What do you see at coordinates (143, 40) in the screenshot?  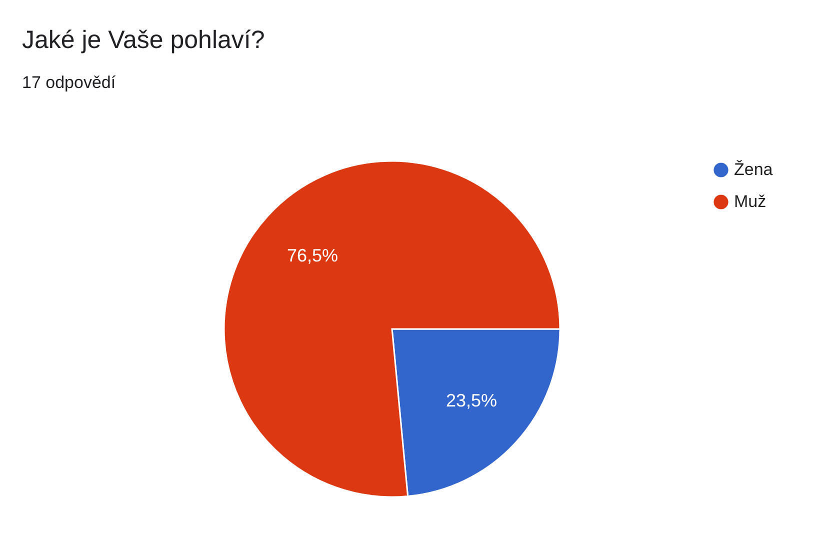 I see `chart-title: Jaké je Vaše pohlaví?` at bounding box center [143, 40].